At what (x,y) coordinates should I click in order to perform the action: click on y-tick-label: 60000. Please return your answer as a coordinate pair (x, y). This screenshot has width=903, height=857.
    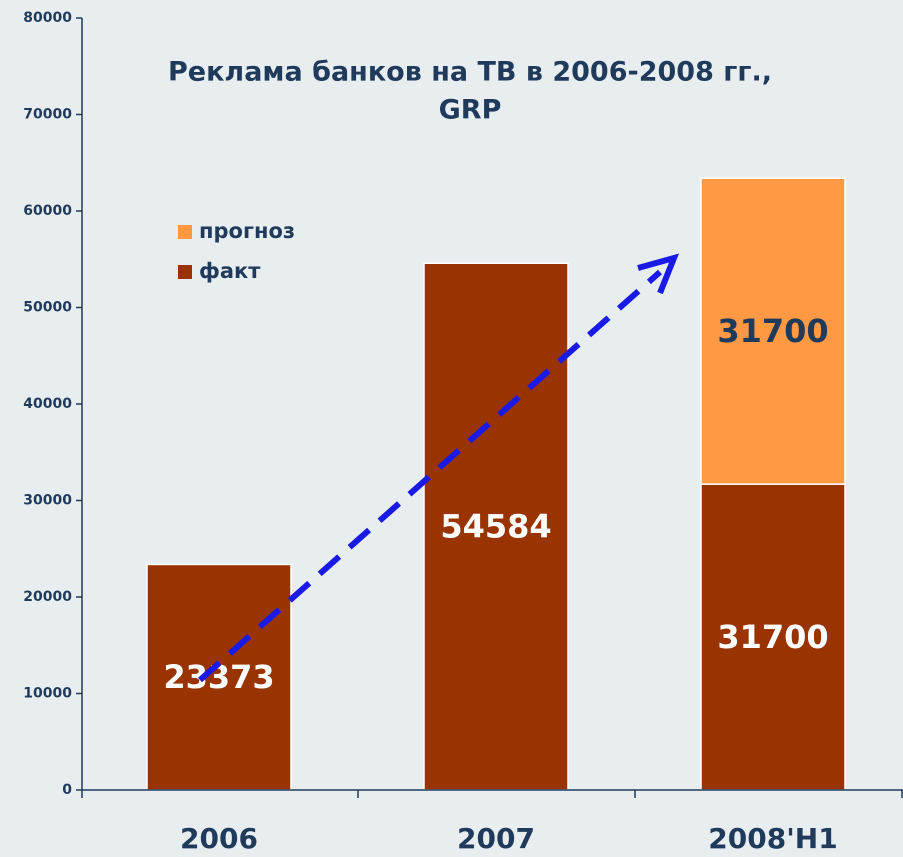
    Looking at the image, I should click on (47, 211).